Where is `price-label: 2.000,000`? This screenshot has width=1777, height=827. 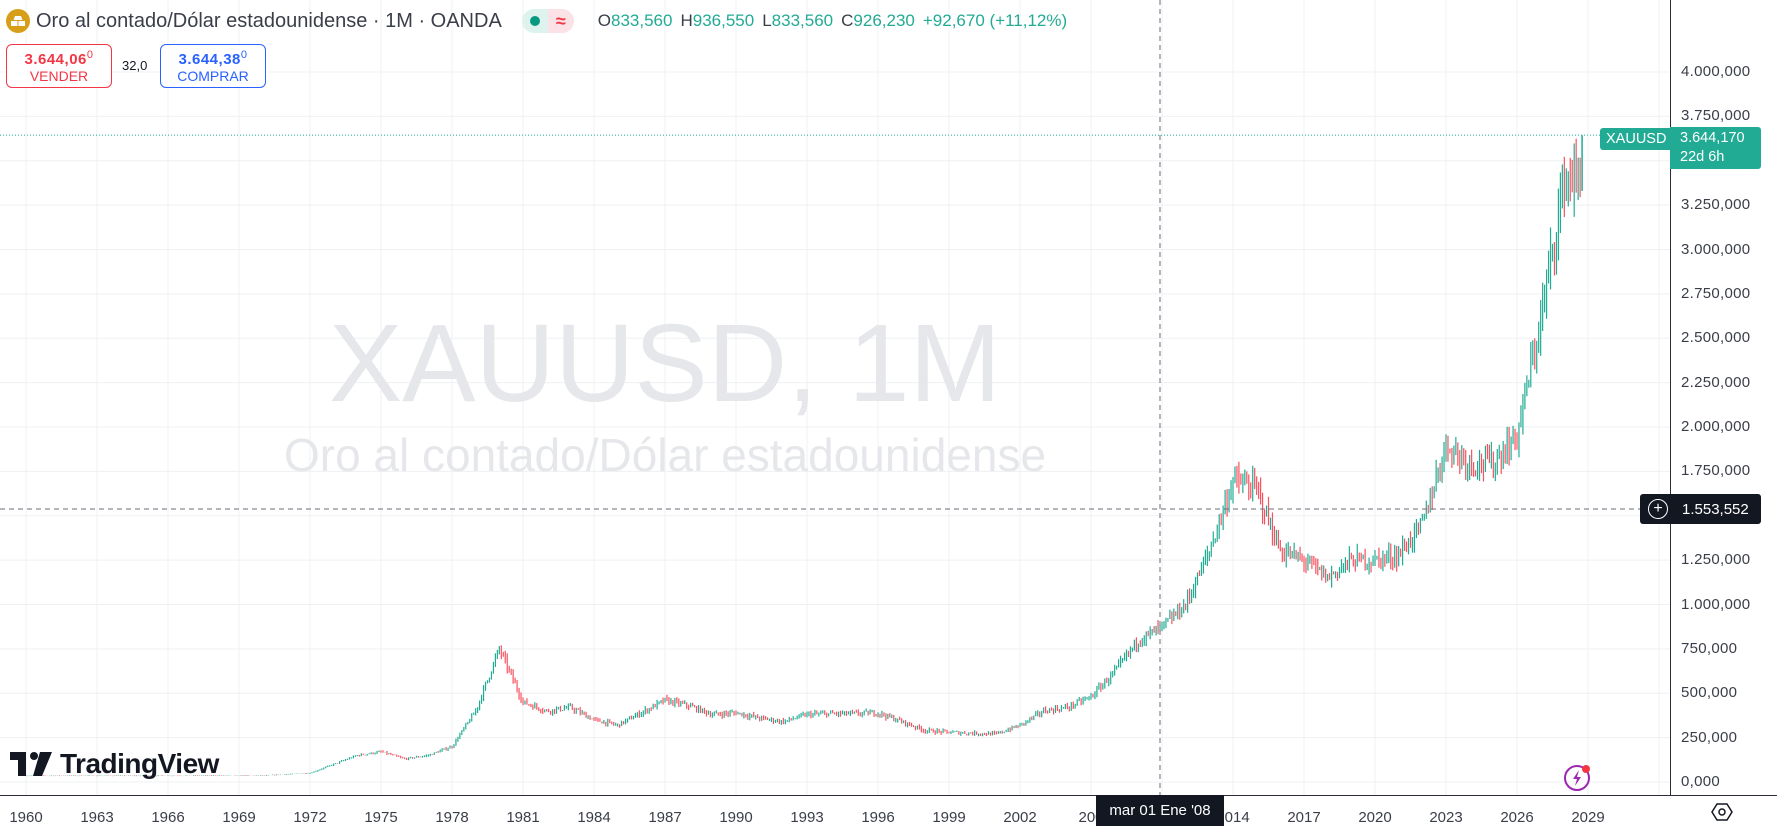
price-label: 2.000,000 is located at coordinates (1716, 426).